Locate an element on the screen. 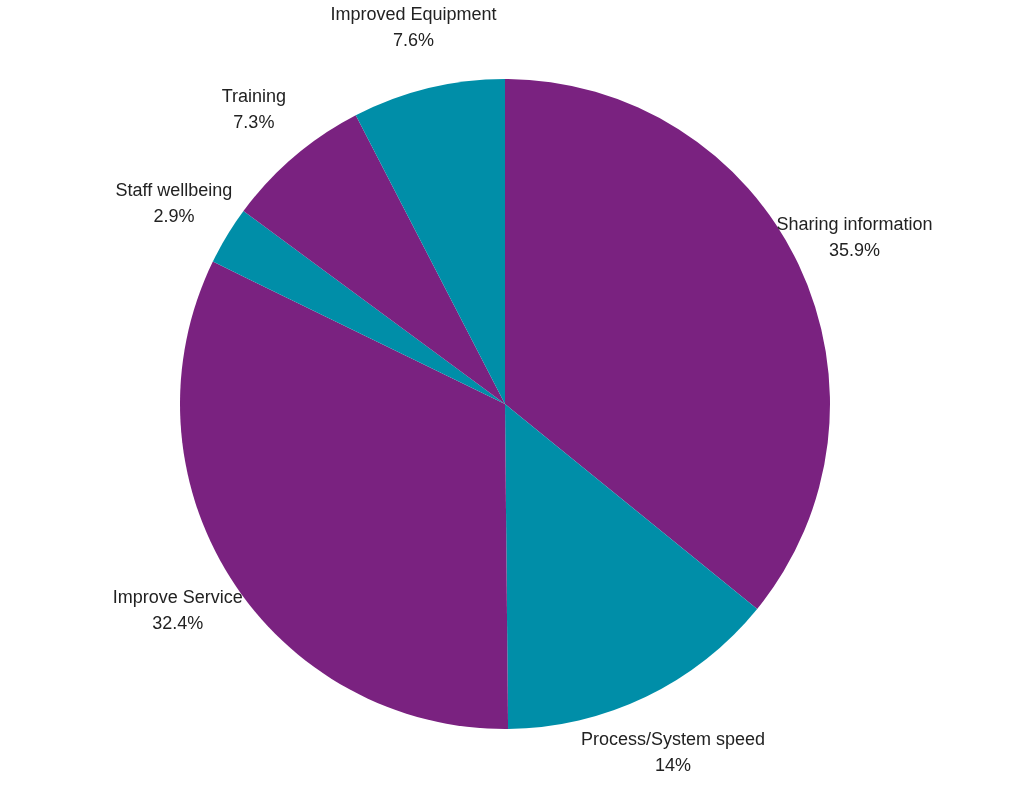 Image resolution: width=1027 pixels, height=785 pixels. slice-label: Improve Service is located at coordinates (177, 596).